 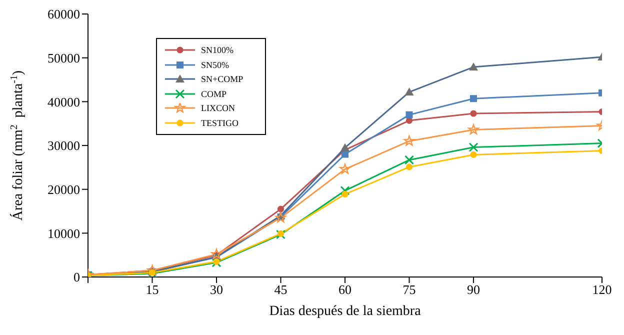 What do you see at coordinates (218, 108) in the screenshot?
I see `legend-label: LIXCON` at bounding box center [218, 108].